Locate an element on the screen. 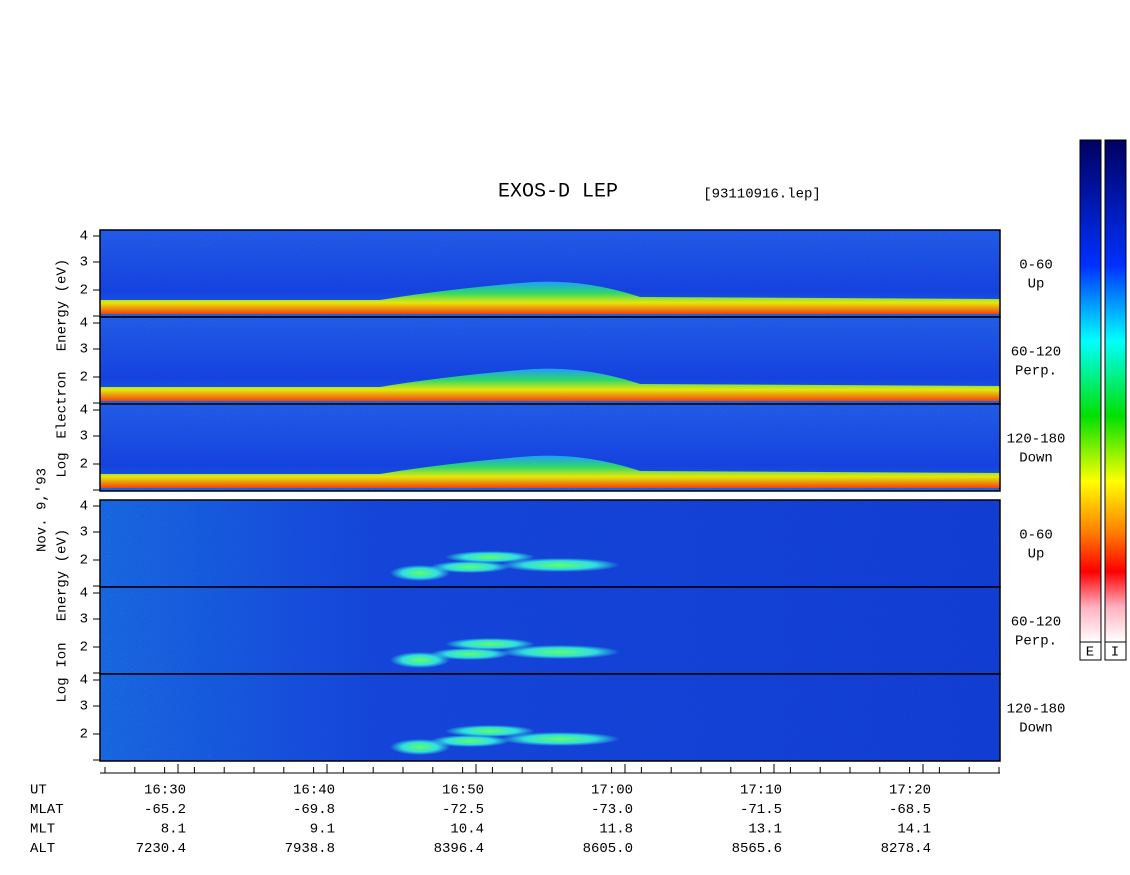 This screenshot has width=1130, height=875. row-value: -71.5 is located at coordinates (761, 810).